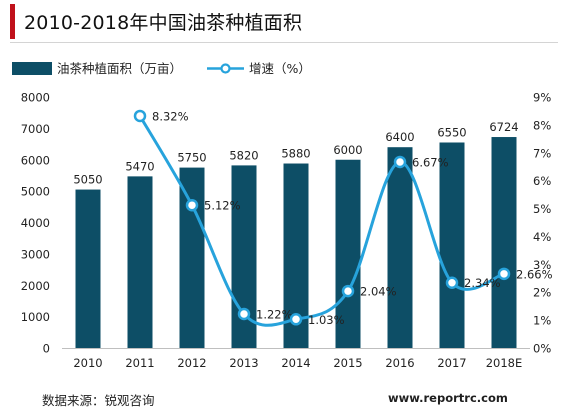 This screenshot has width=566, height=417. Describe the element at coordinates (542, 125) in the screenshot. I see `y-right-tick-label: 8%` at that location.